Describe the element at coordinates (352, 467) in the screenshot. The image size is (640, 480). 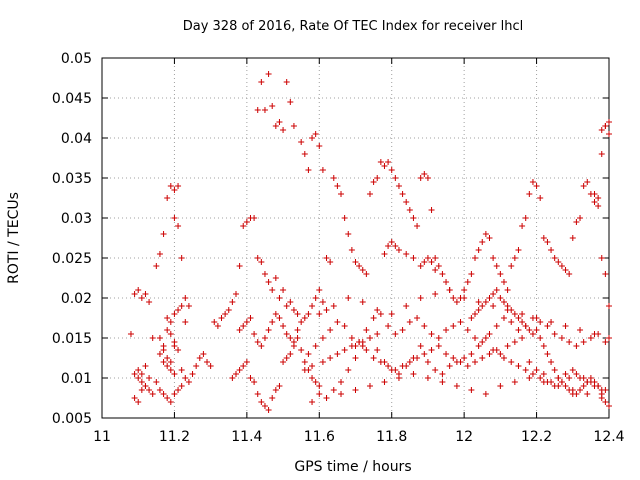
I see `x-axis-label: GPS time / hours` at that location.